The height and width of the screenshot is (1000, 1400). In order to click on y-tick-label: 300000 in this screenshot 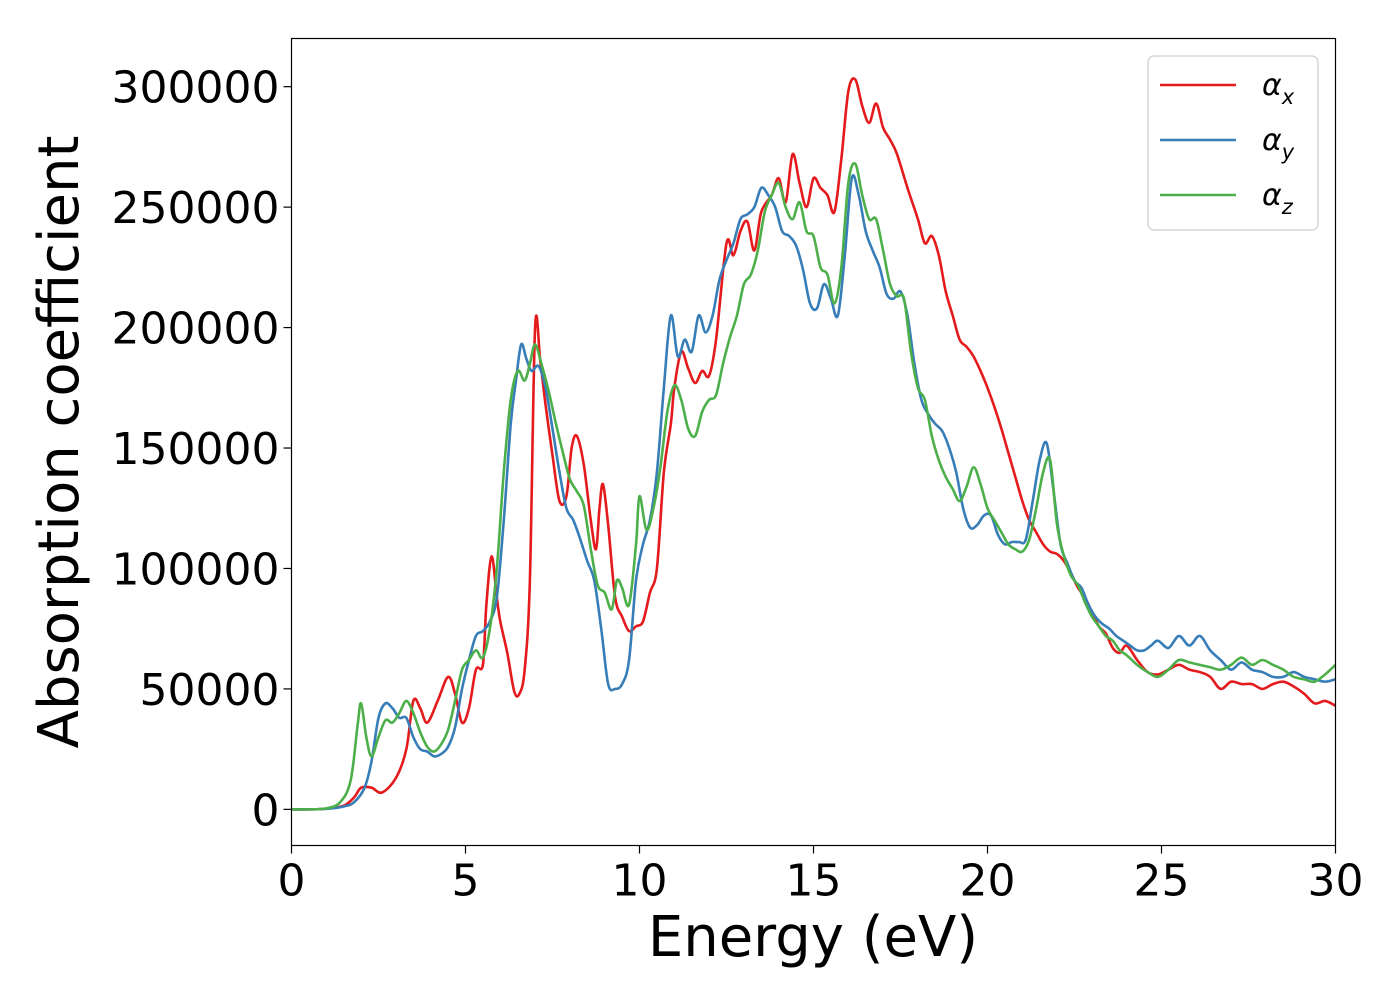, I will do `click(196, 88)`.